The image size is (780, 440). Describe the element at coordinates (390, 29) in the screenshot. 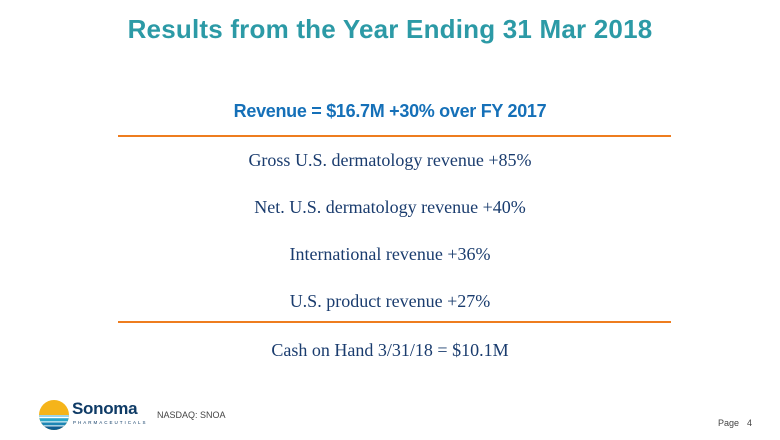

I see `slide-title: Results from the Year Ending 31 Mar 2018` at that location.